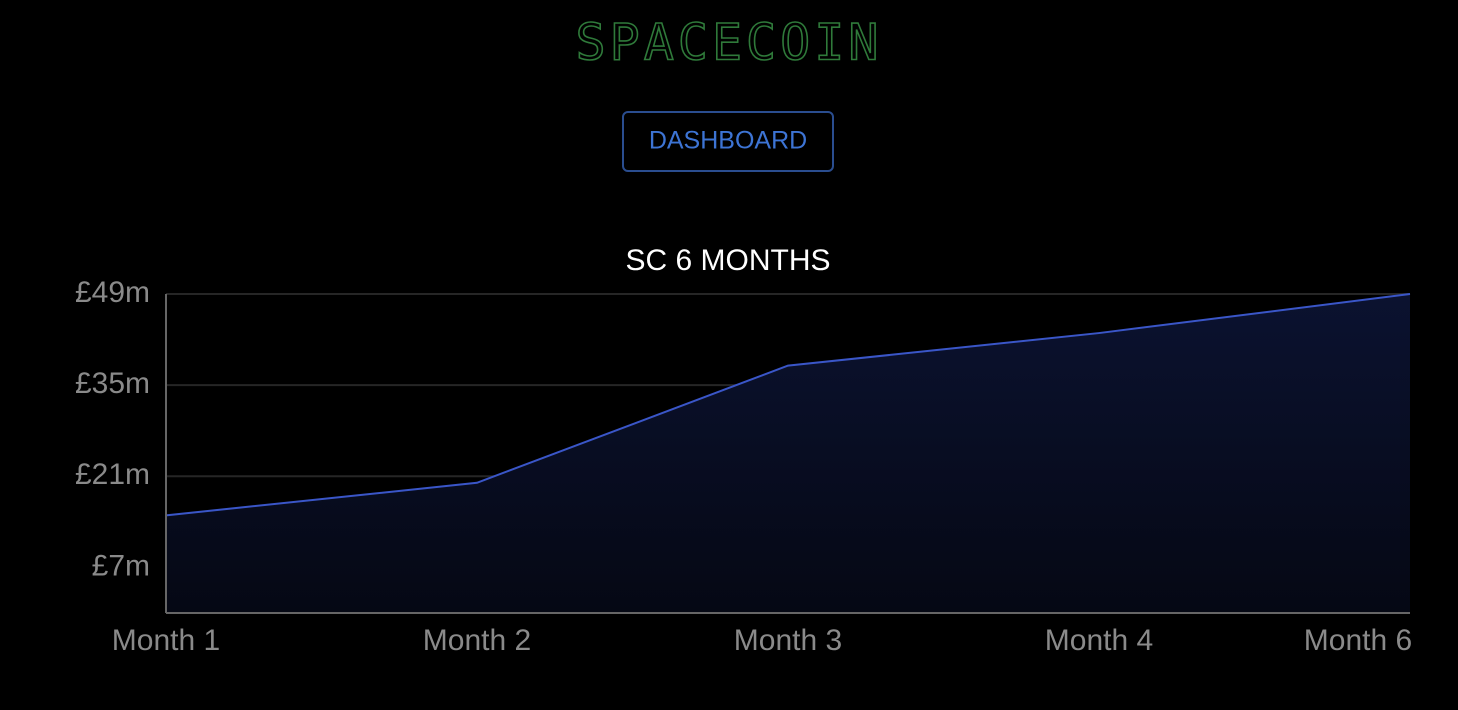 The width and height of the screenshot is (1458, 710). I want to click on y-tick-label: £21m, so click(112, 474).